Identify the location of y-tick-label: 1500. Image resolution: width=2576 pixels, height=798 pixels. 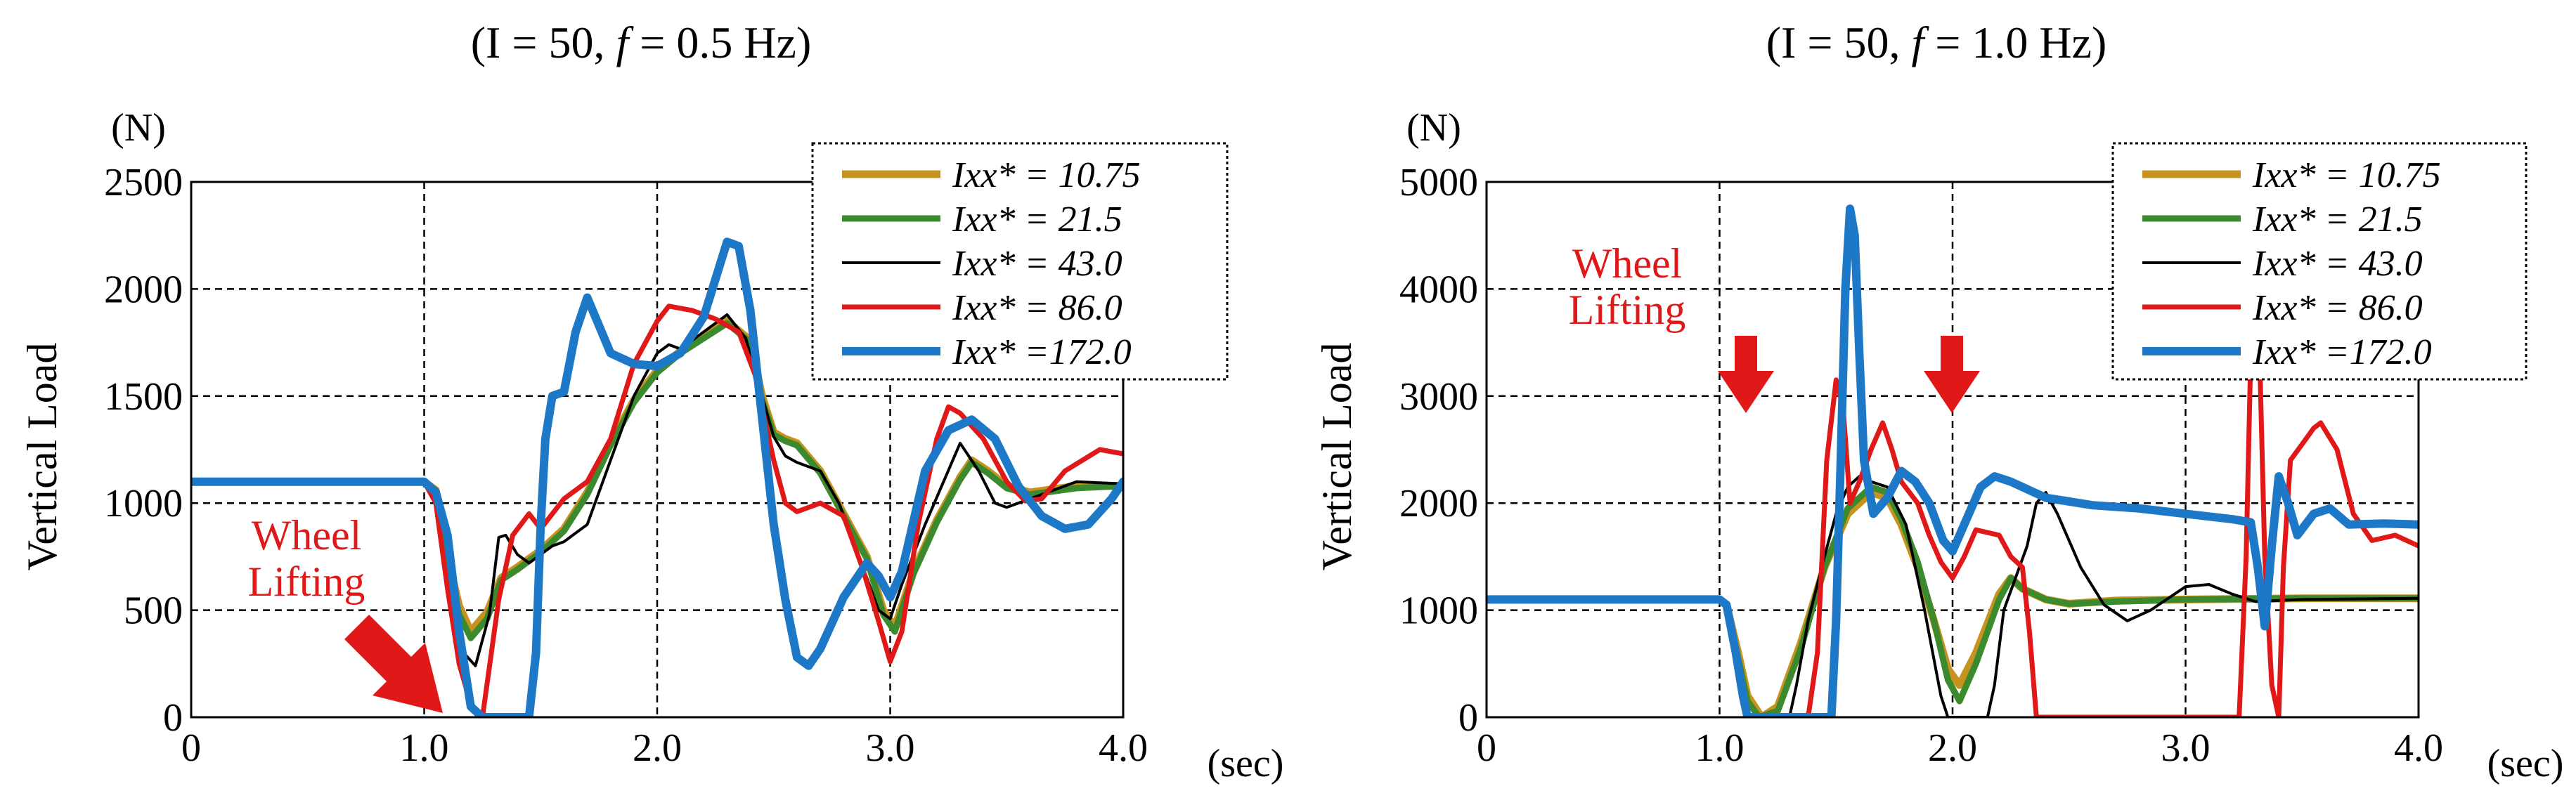
(143, 397).